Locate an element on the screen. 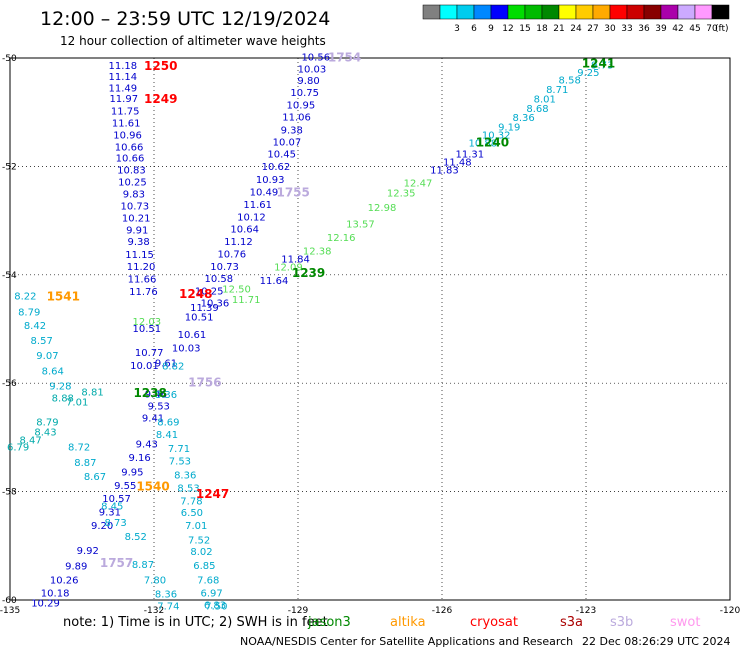 The height and width of the screenshot is (650, 740). swh-value: 11.83 is located at coordinates (444, 171).